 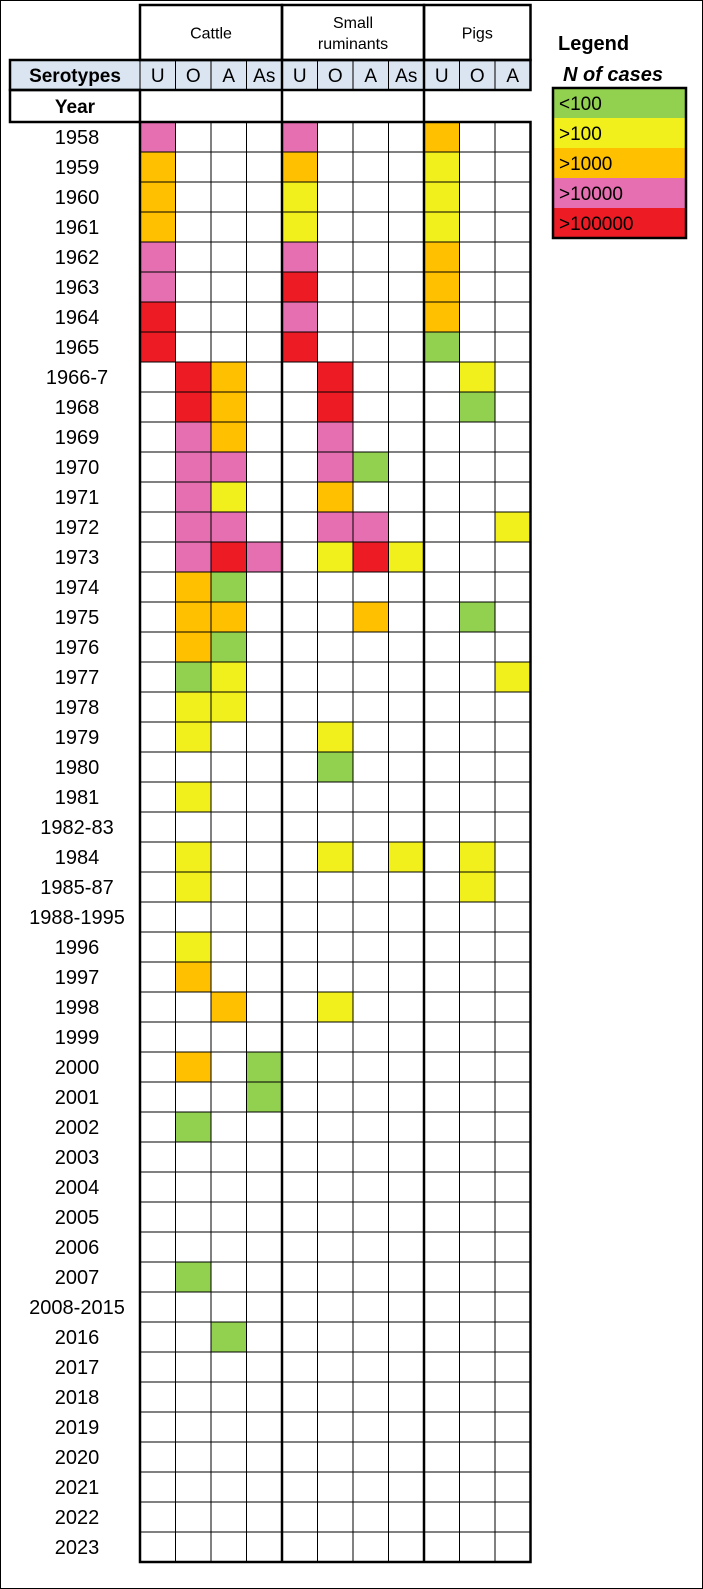 What do you see at coordinates (77, 1218) in the screenshot?
I see `year-label: 2005` at bounding box center [77, 1218].